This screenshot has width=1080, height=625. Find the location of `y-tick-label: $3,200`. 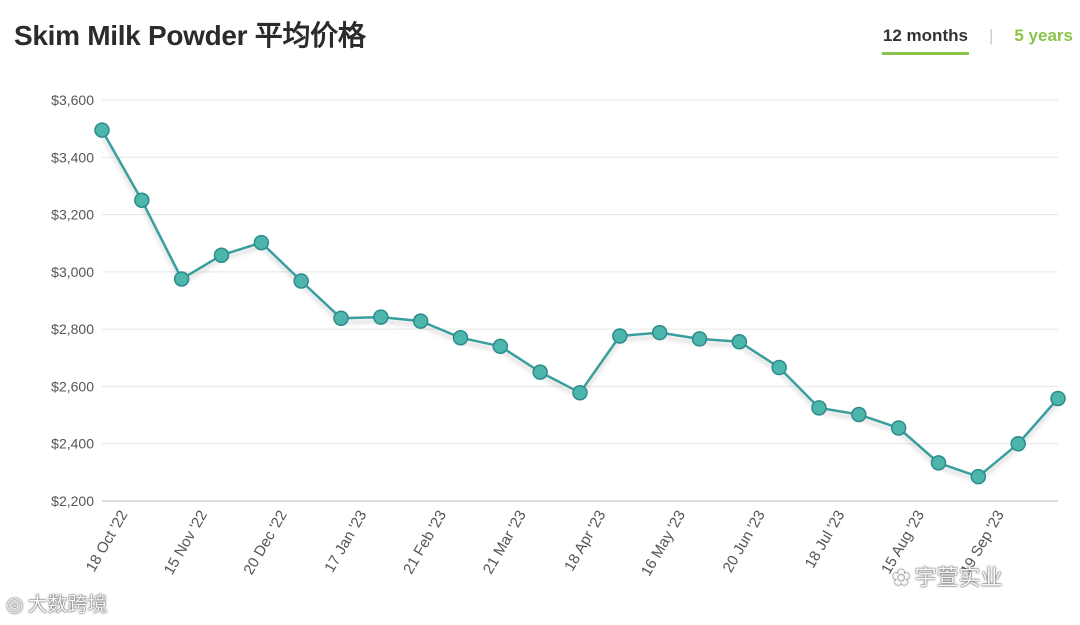

y-tick-label: $3,200 is located at coordinates (72, 215).